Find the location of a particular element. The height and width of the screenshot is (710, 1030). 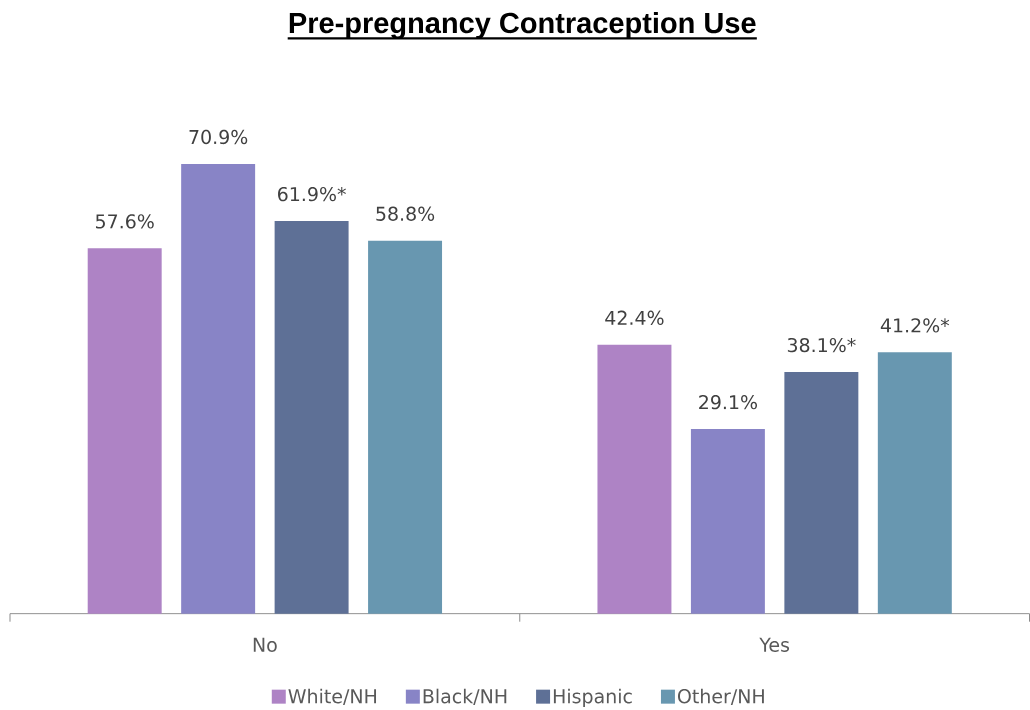

legend-label: Hispanic is located at coordinates (592, 698).